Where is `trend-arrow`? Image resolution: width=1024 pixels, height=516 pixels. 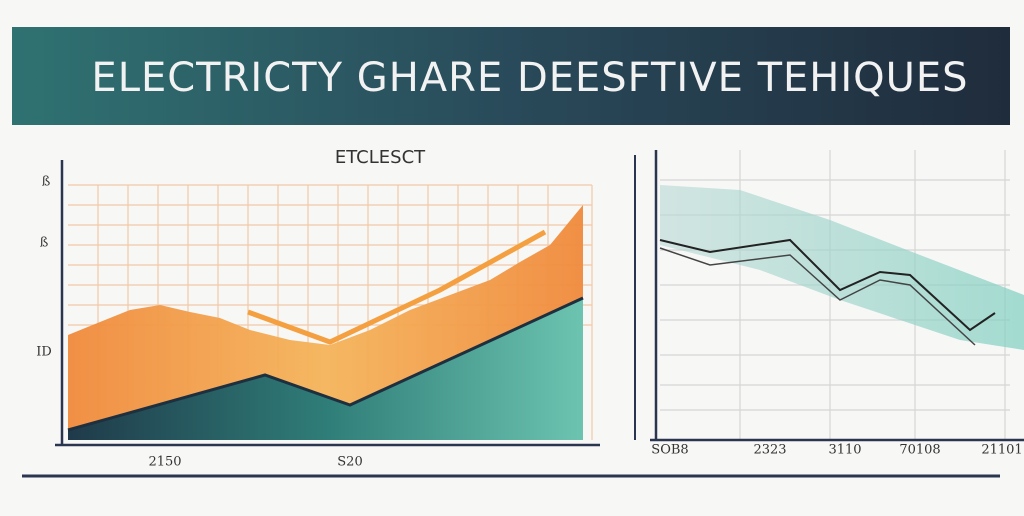 trend-arrow is located at coordinates (397, 287).